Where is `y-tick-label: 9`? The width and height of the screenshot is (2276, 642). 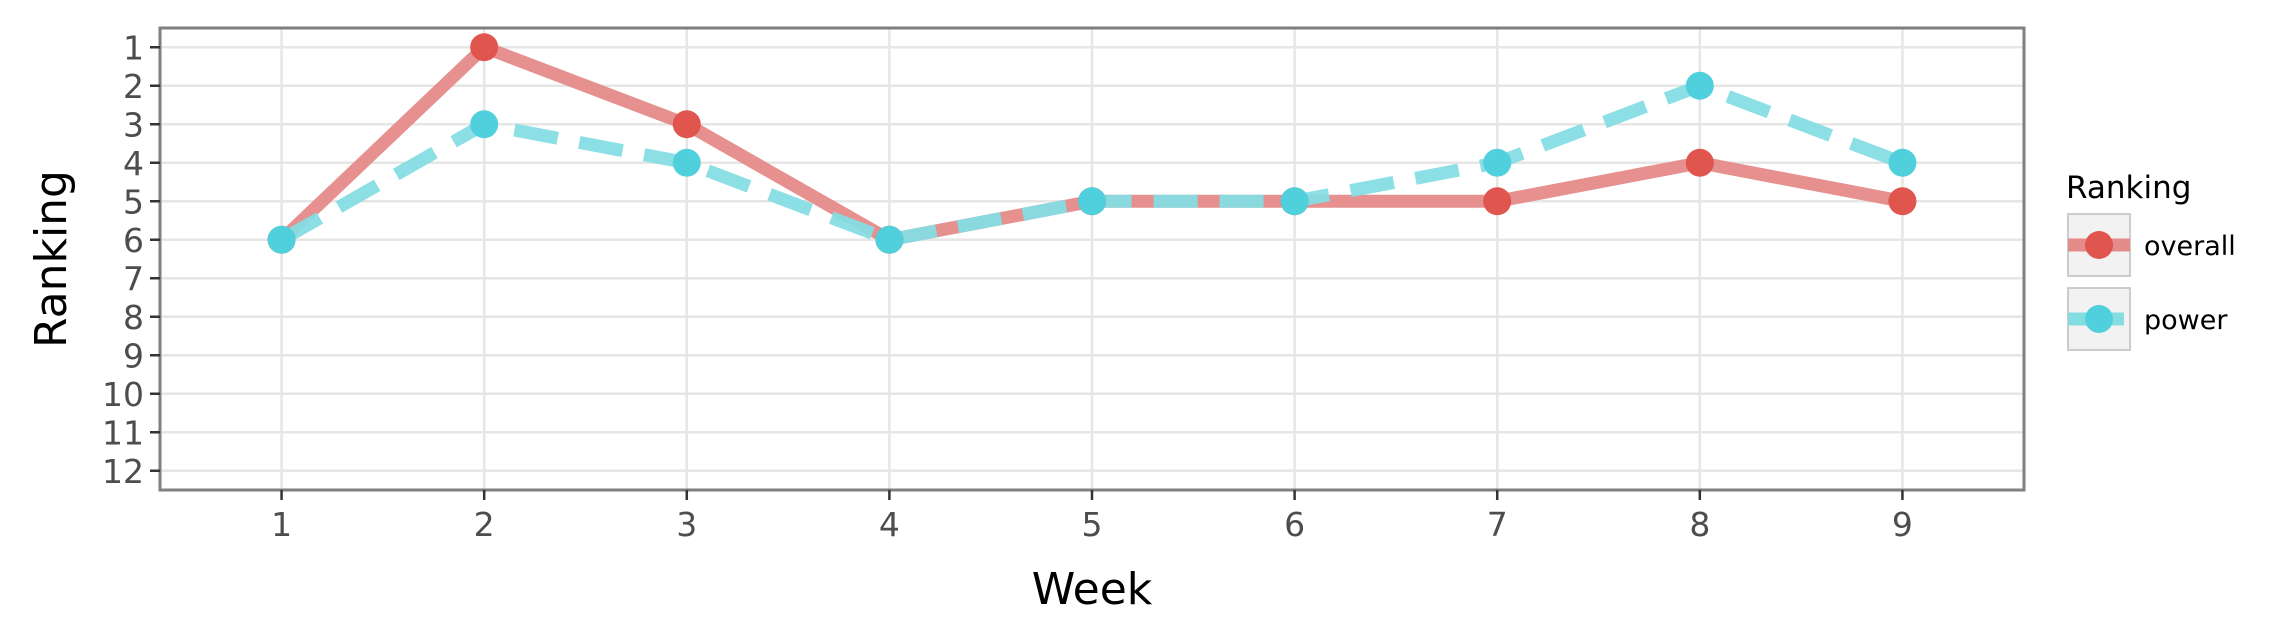 y-tick-label: 9 is located at coordinates (133, 355).